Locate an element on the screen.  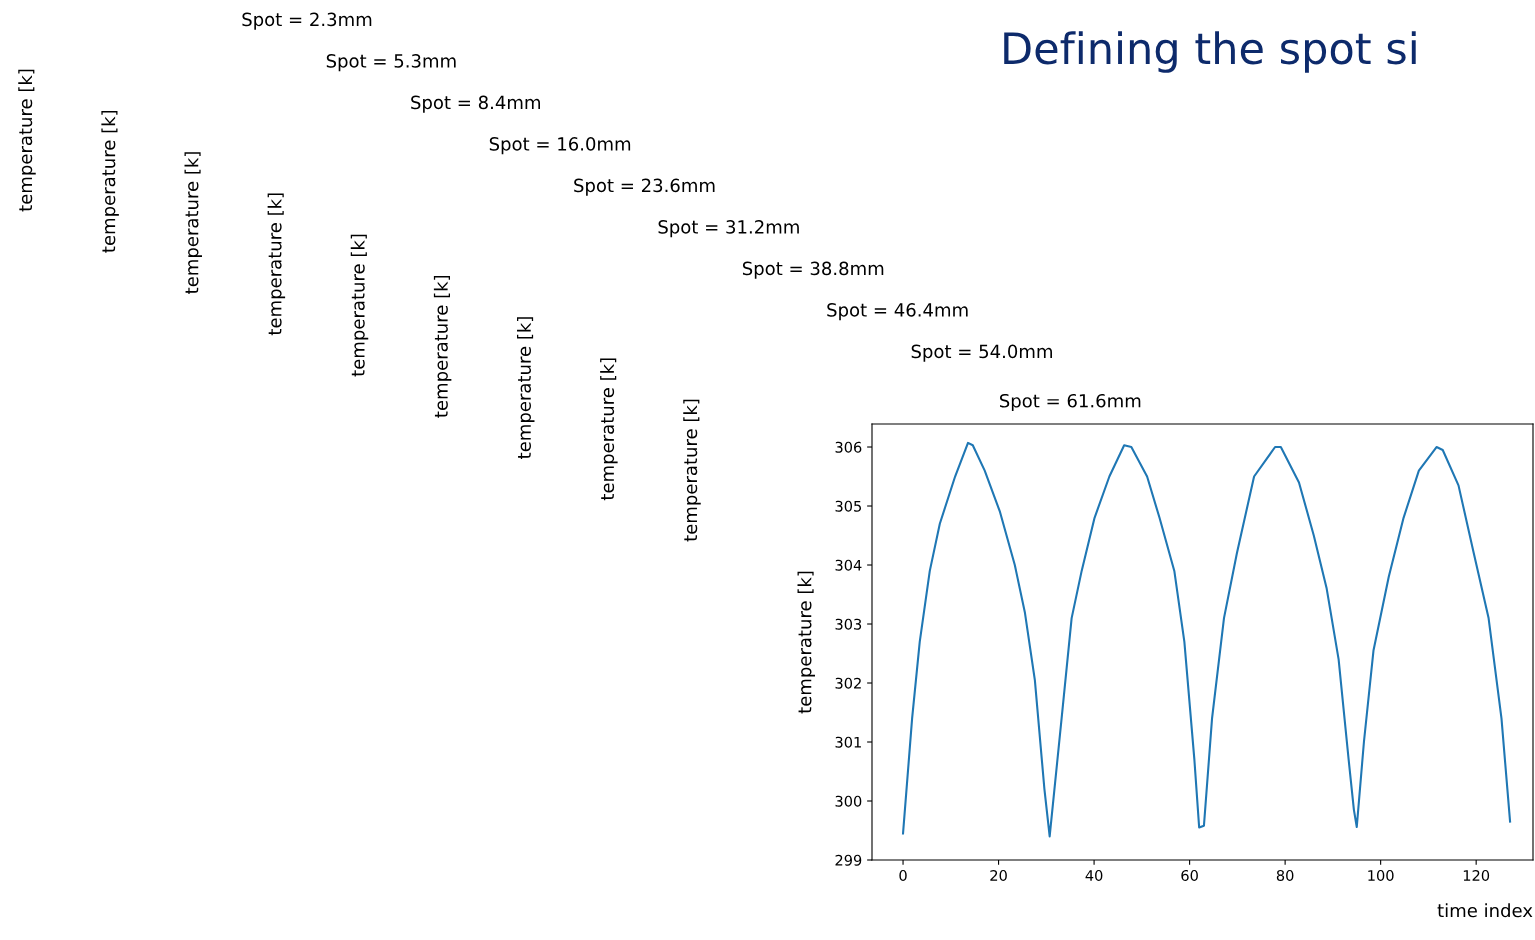
y-tick-label: 299 is located at coordinates (848, 860).